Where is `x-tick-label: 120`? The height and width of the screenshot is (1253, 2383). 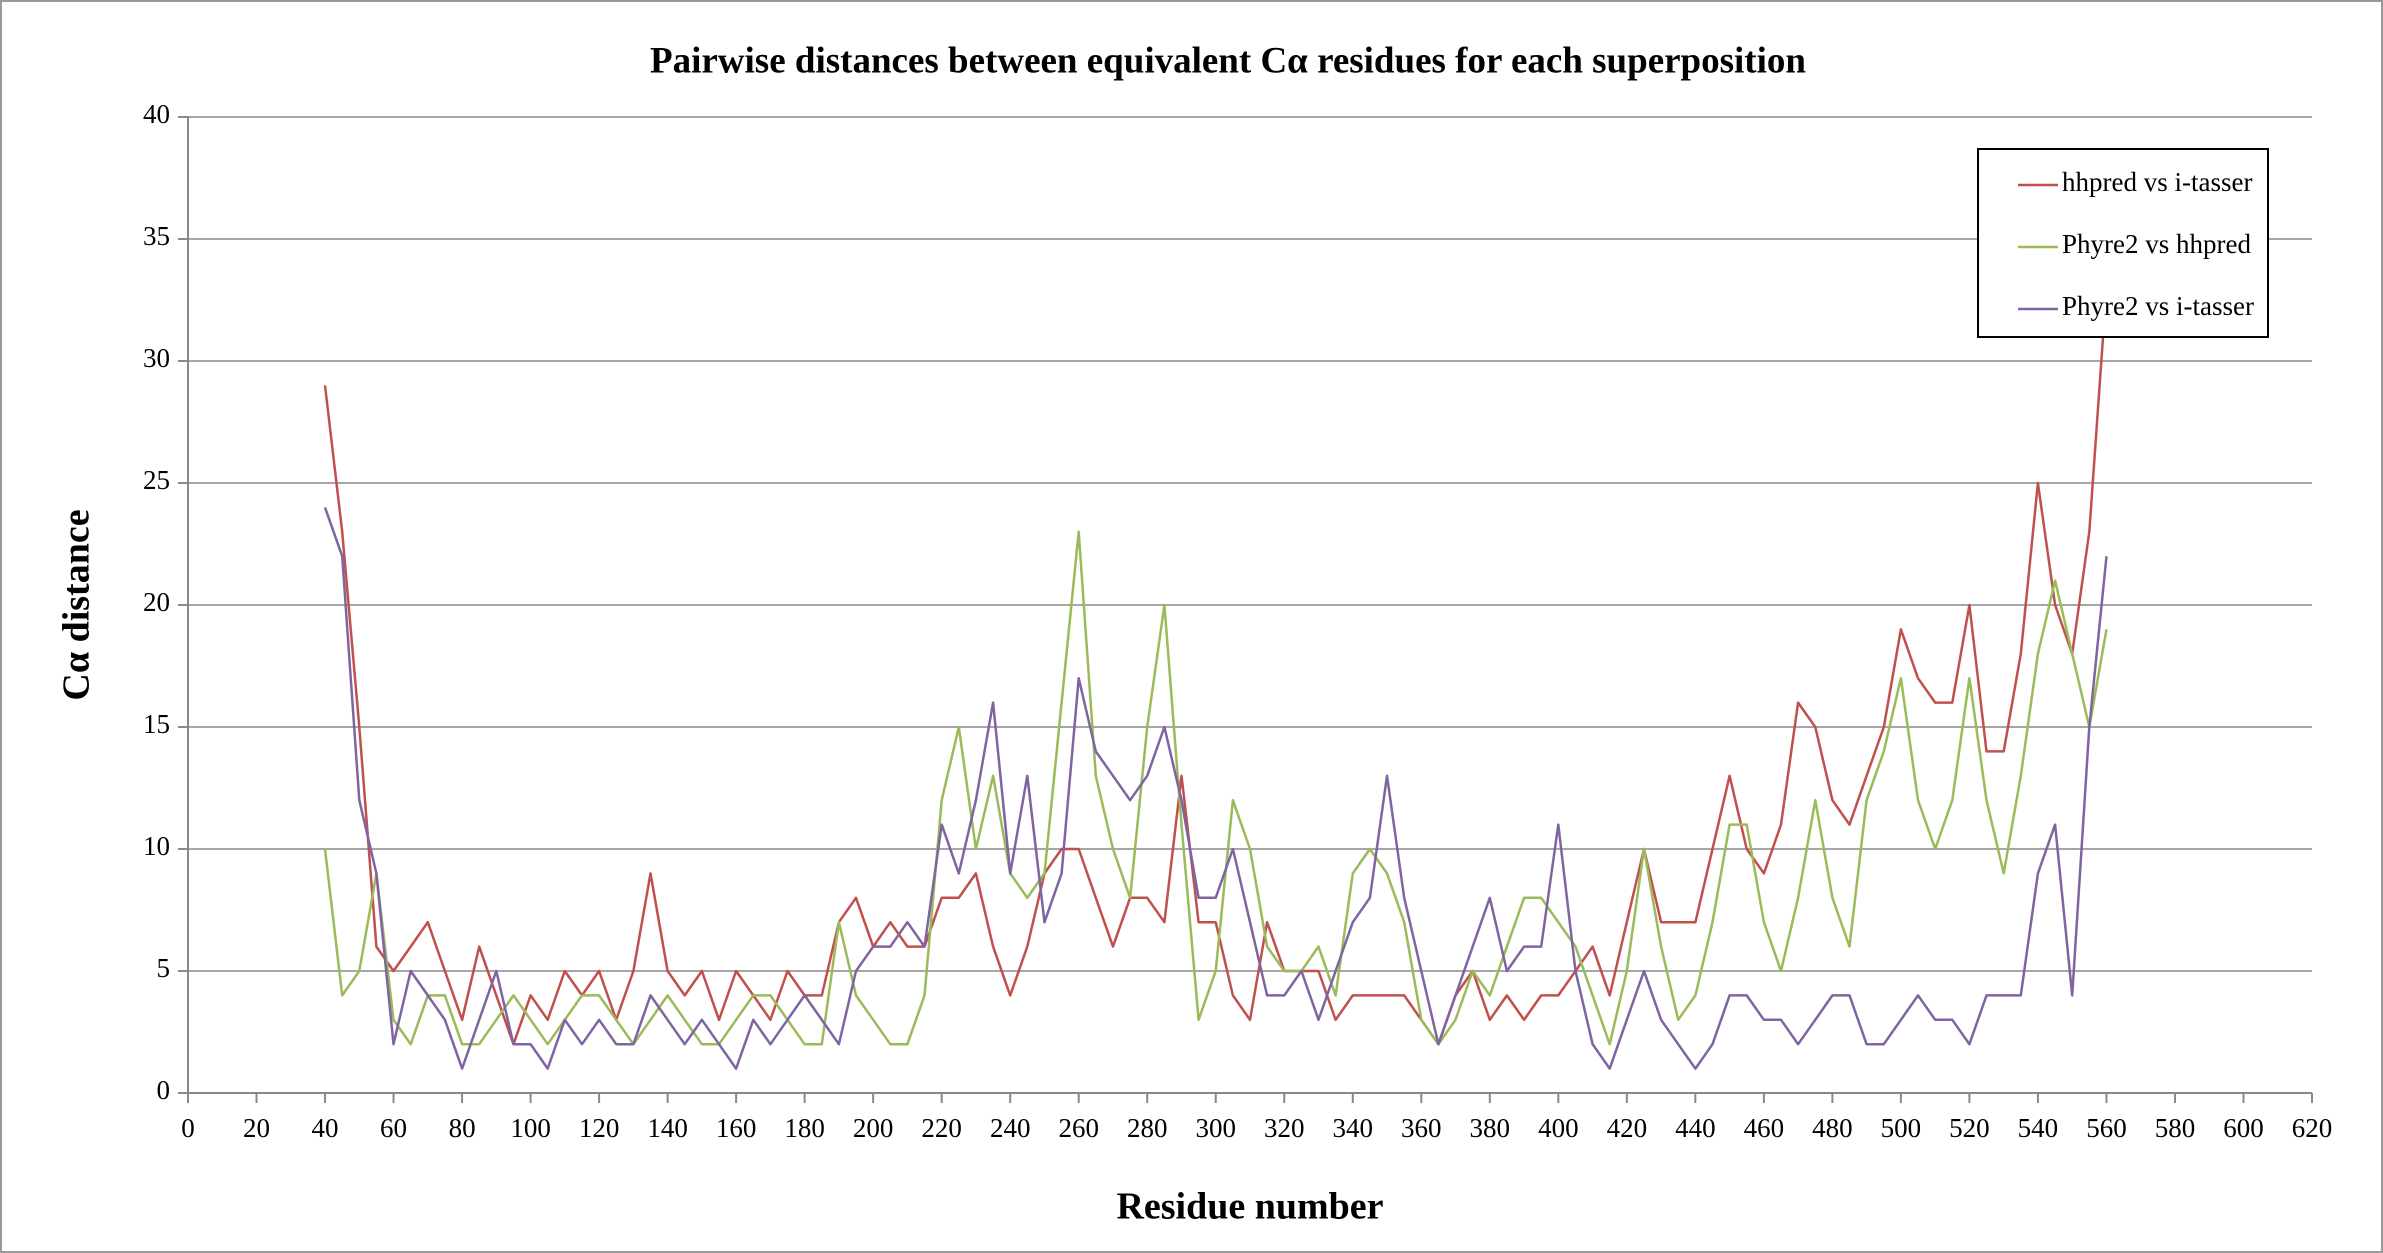
x-tick-label: 120 is located at coordinates (599, 1128).